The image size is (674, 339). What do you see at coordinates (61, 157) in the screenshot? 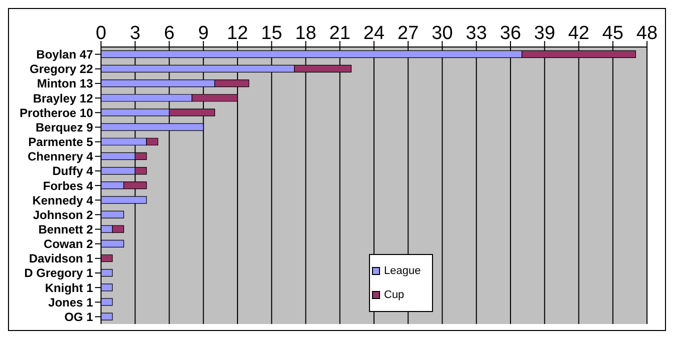
I see `y-tick-label: Chennery 4` at bounding box center [61, 157].